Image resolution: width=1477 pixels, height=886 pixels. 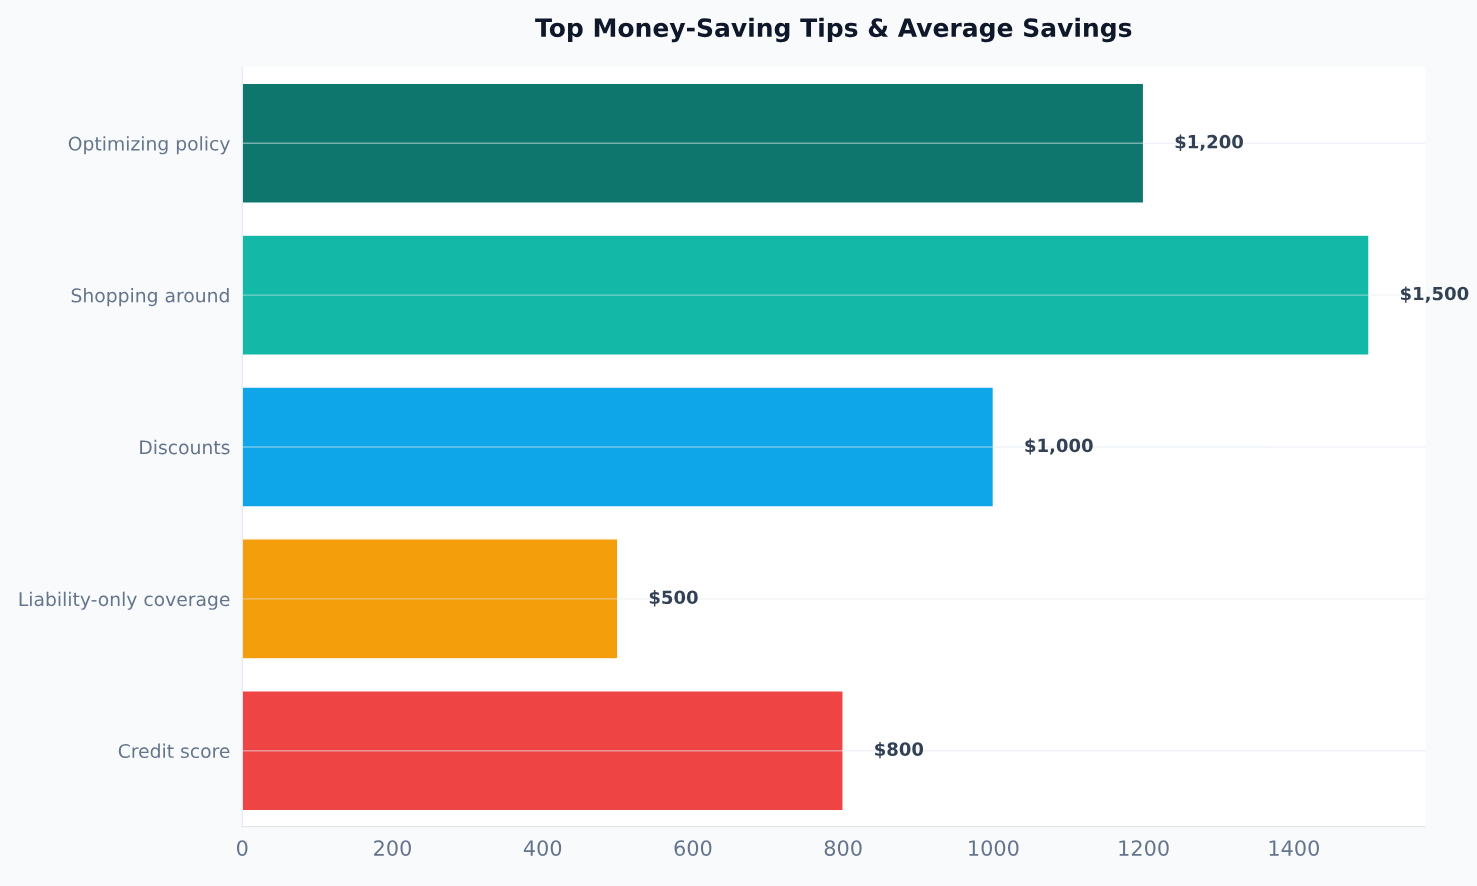 What do you see at coordinates (392, 848) in the screenshot?
I see `x-tick-label: 200` at bounding box center [392, 848].